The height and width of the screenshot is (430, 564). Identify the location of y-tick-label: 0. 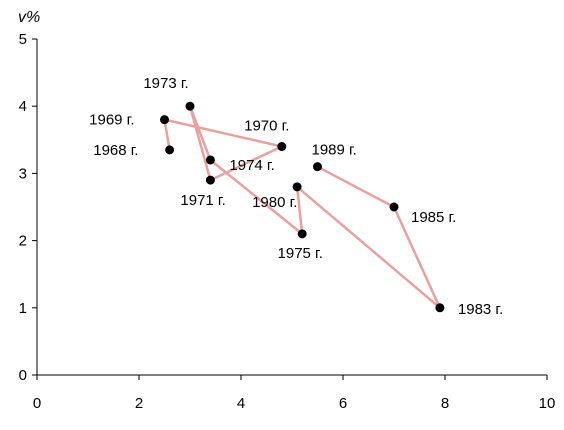
(23, 375).